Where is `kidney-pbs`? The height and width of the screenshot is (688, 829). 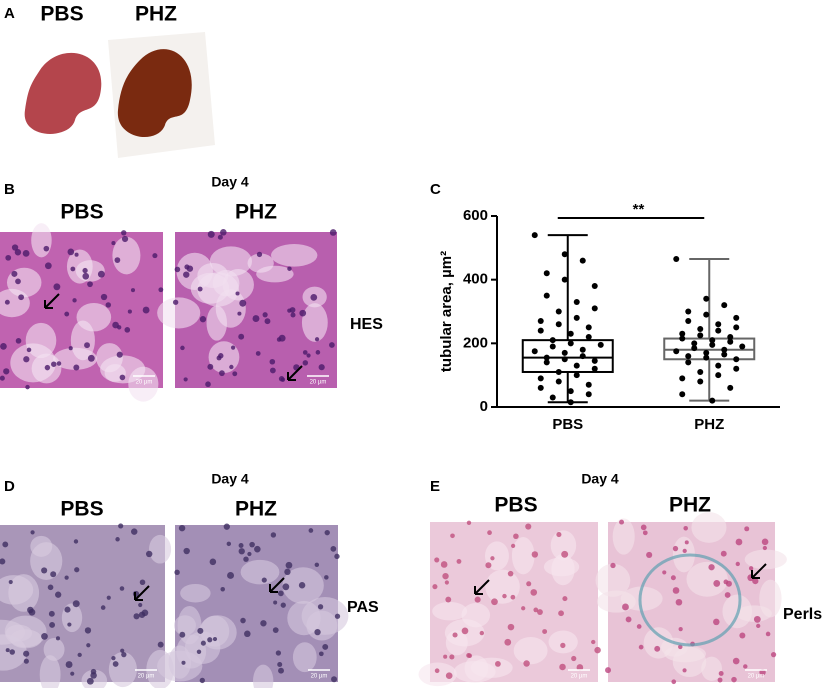
kidney-pbs is located at coordinates (63, 93).